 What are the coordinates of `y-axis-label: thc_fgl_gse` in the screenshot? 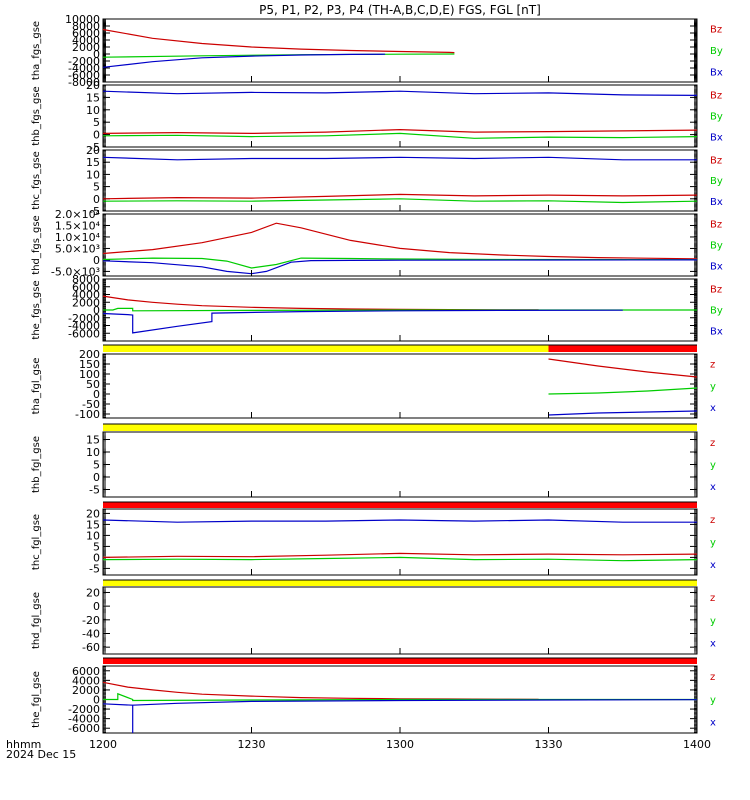 It's located at (36, 542).